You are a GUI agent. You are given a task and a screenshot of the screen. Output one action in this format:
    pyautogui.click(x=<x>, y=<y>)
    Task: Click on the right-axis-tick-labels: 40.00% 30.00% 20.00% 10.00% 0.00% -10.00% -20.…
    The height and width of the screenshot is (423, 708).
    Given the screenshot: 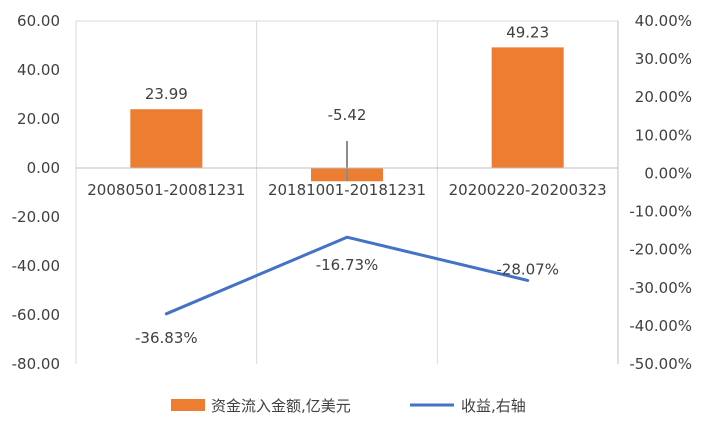 What is the action you would take?
    pyautogui.click(x=660, y=192)
    